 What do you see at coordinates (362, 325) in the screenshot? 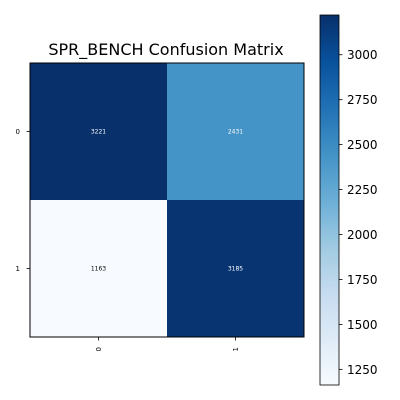
I see `colorbar-tick-label-1: 1500` at bounding box center [362, 325].